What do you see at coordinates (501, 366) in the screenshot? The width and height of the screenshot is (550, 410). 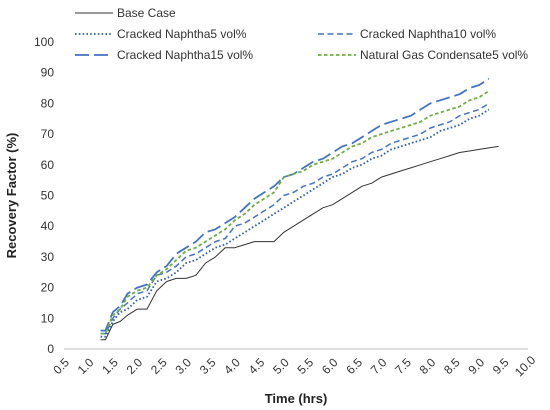 I see `x-tick-label: 9.5` at bounding box center [501, 366].